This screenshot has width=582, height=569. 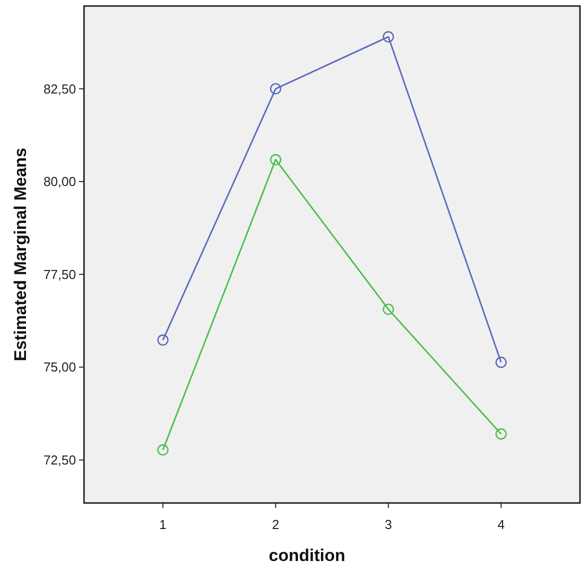 What do you see at coordinates (59, 460) in the screenshot?
I see `y-tick-label: 72,50` at bounding box center [59, 460].